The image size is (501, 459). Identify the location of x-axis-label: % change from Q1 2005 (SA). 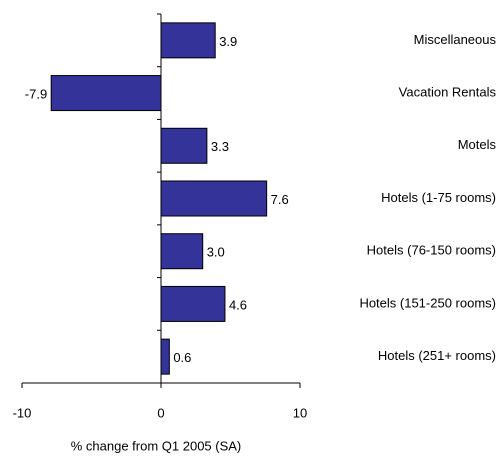
(156, 445).